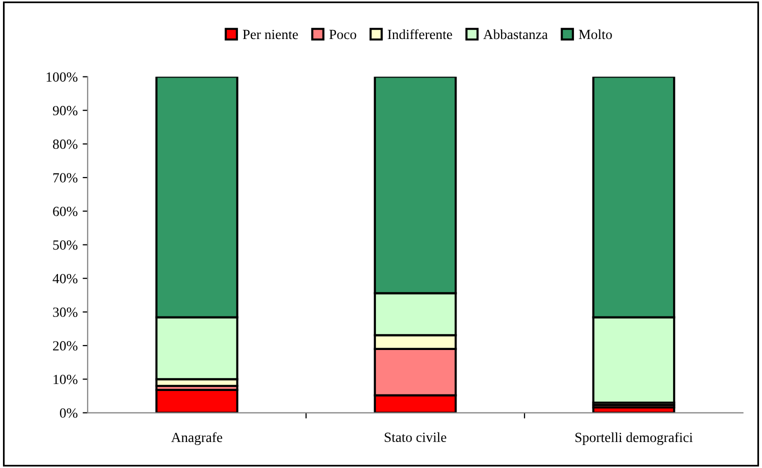 This screenshot has width=762, height=468. What do you see at coordinates (69, 413) in the screenshot?
I see `y-tick-label: 0%` at bounding box center [69, 413].